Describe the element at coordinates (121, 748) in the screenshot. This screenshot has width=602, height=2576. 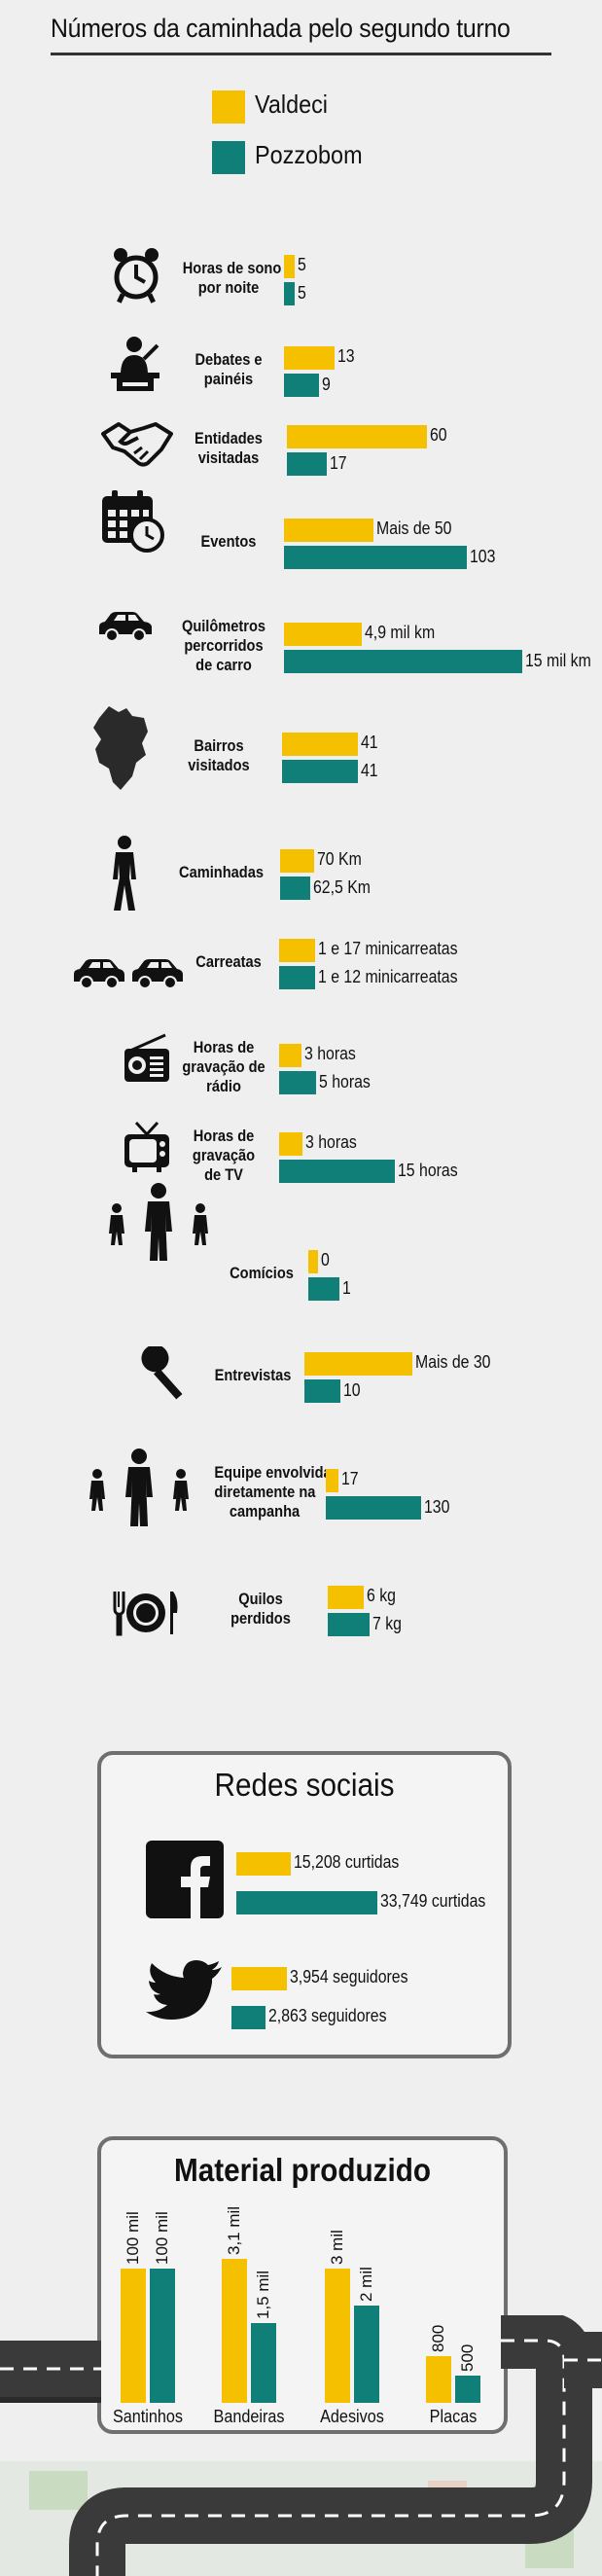
I see `map-icon` at that location.